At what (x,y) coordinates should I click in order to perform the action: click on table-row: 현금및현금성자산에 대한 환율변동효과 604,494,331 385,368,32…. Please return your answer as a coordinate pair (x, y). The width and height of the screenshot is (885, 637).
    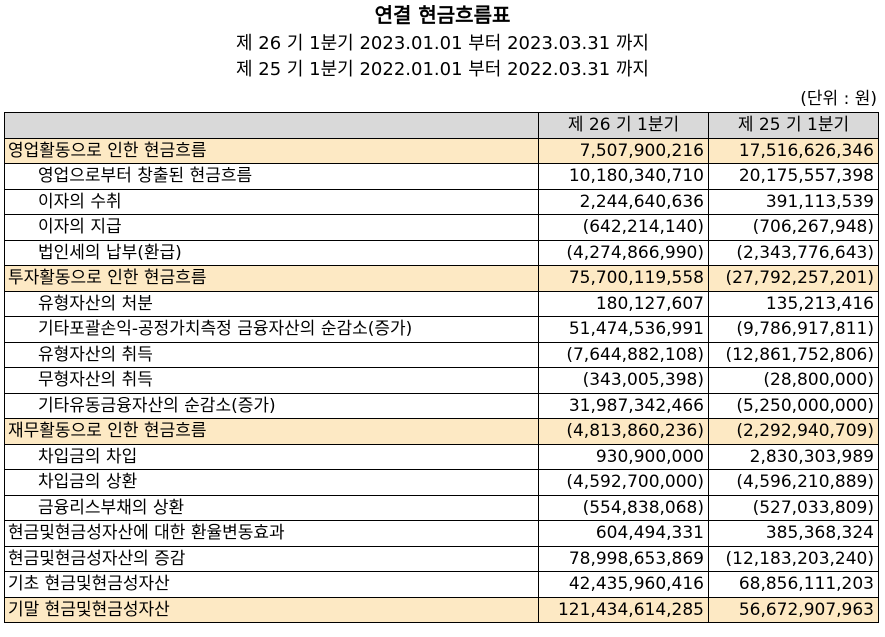
    Looking at the image, I should click on (441, 533).